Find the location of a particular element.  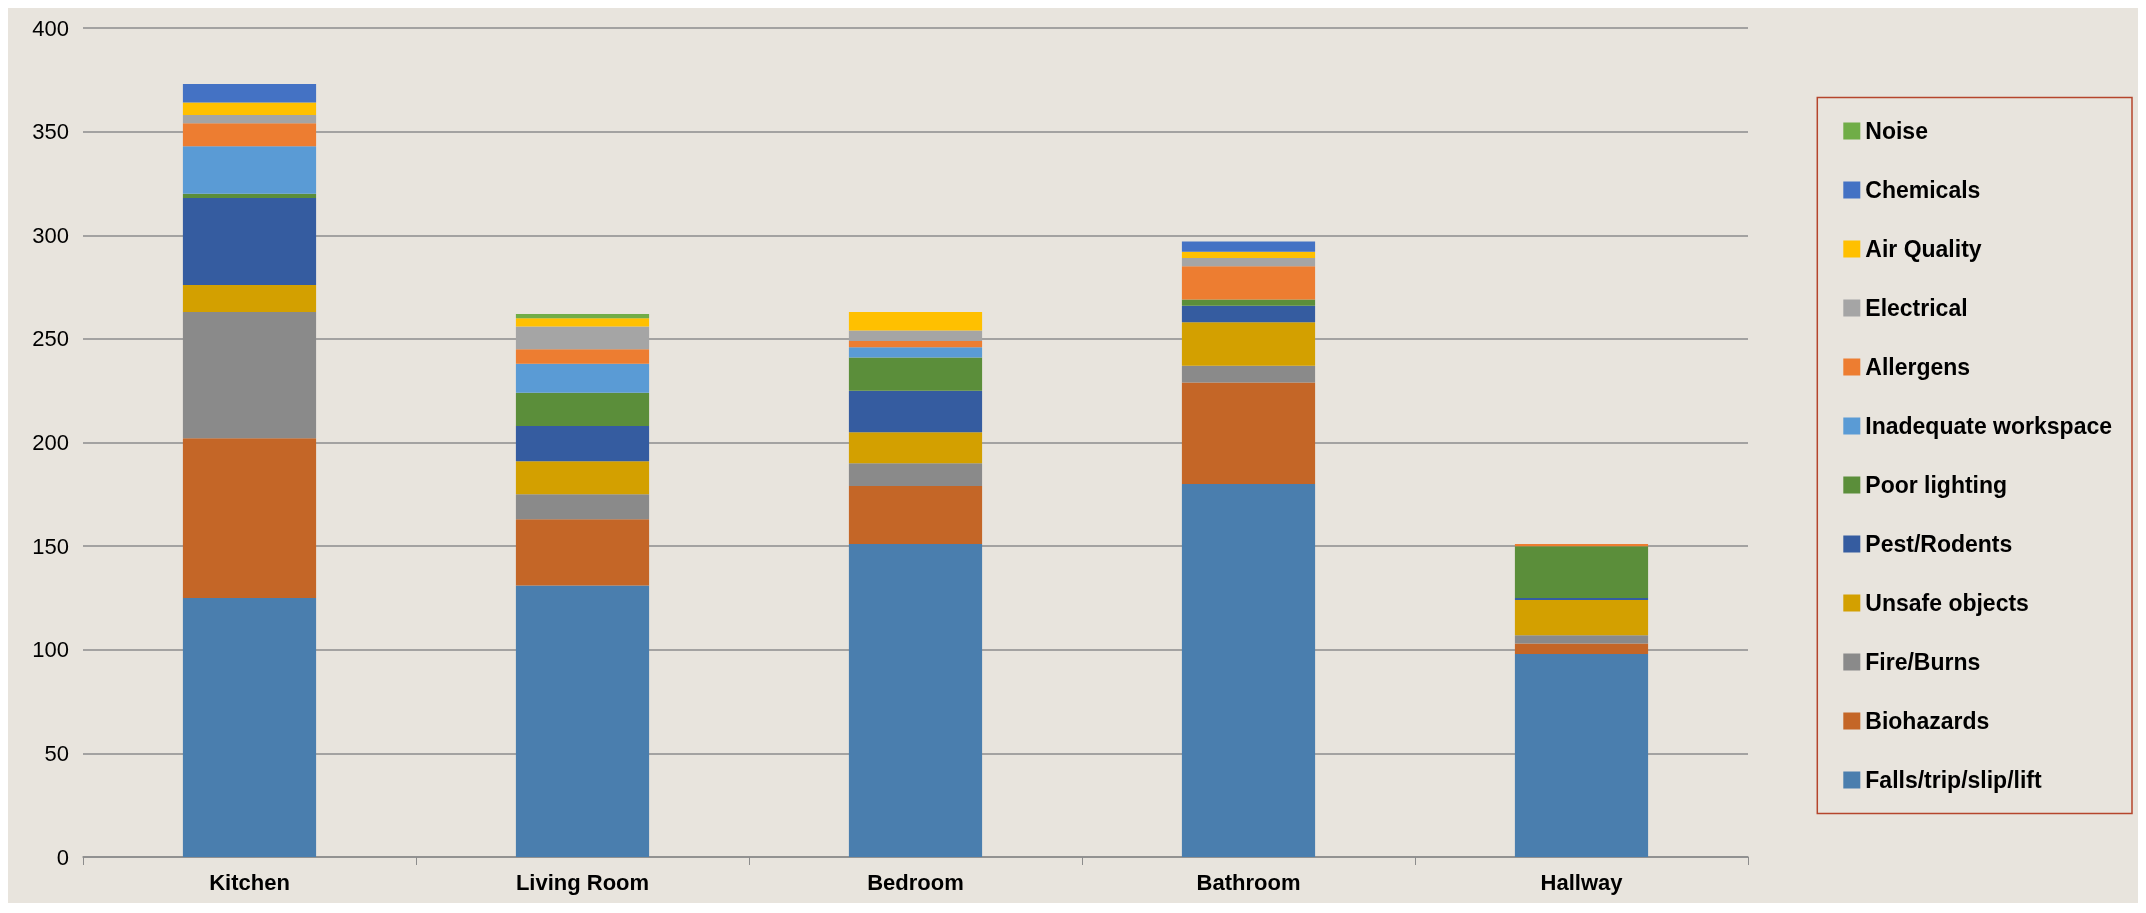

legend-label: Inadequate workspace is located at coordinates (1988, 426).